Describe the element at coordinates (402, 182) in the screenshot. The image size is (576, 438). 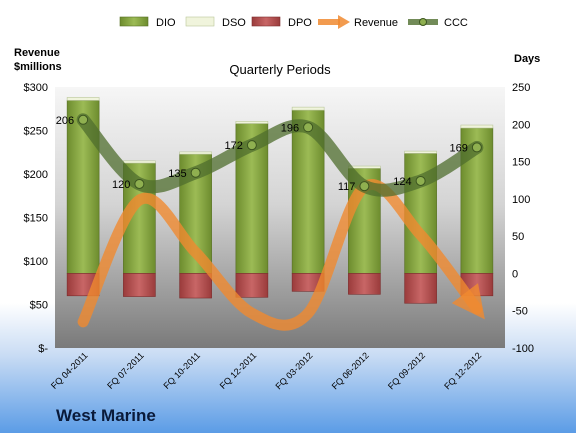
I see `ccc-data-label: 124` at that location.